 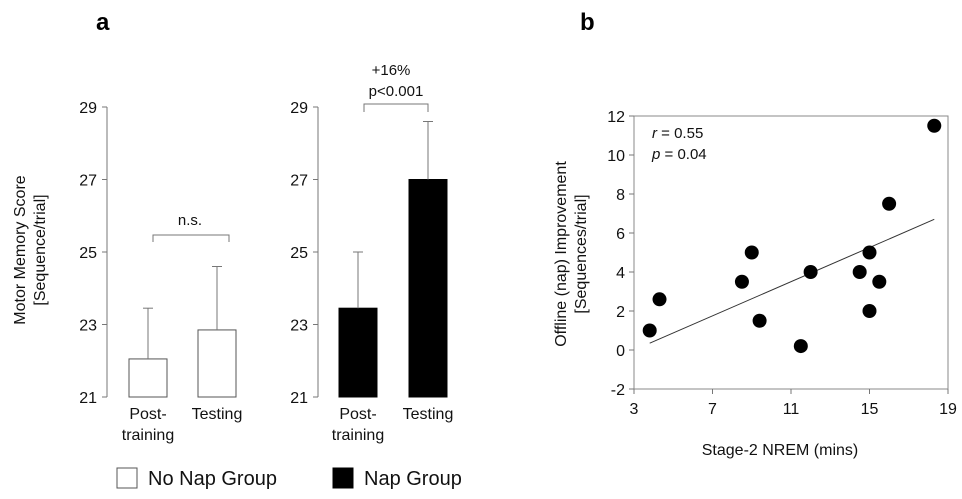 I want to click on chart3-ytick-label: 12, so click(x=616, y=117).